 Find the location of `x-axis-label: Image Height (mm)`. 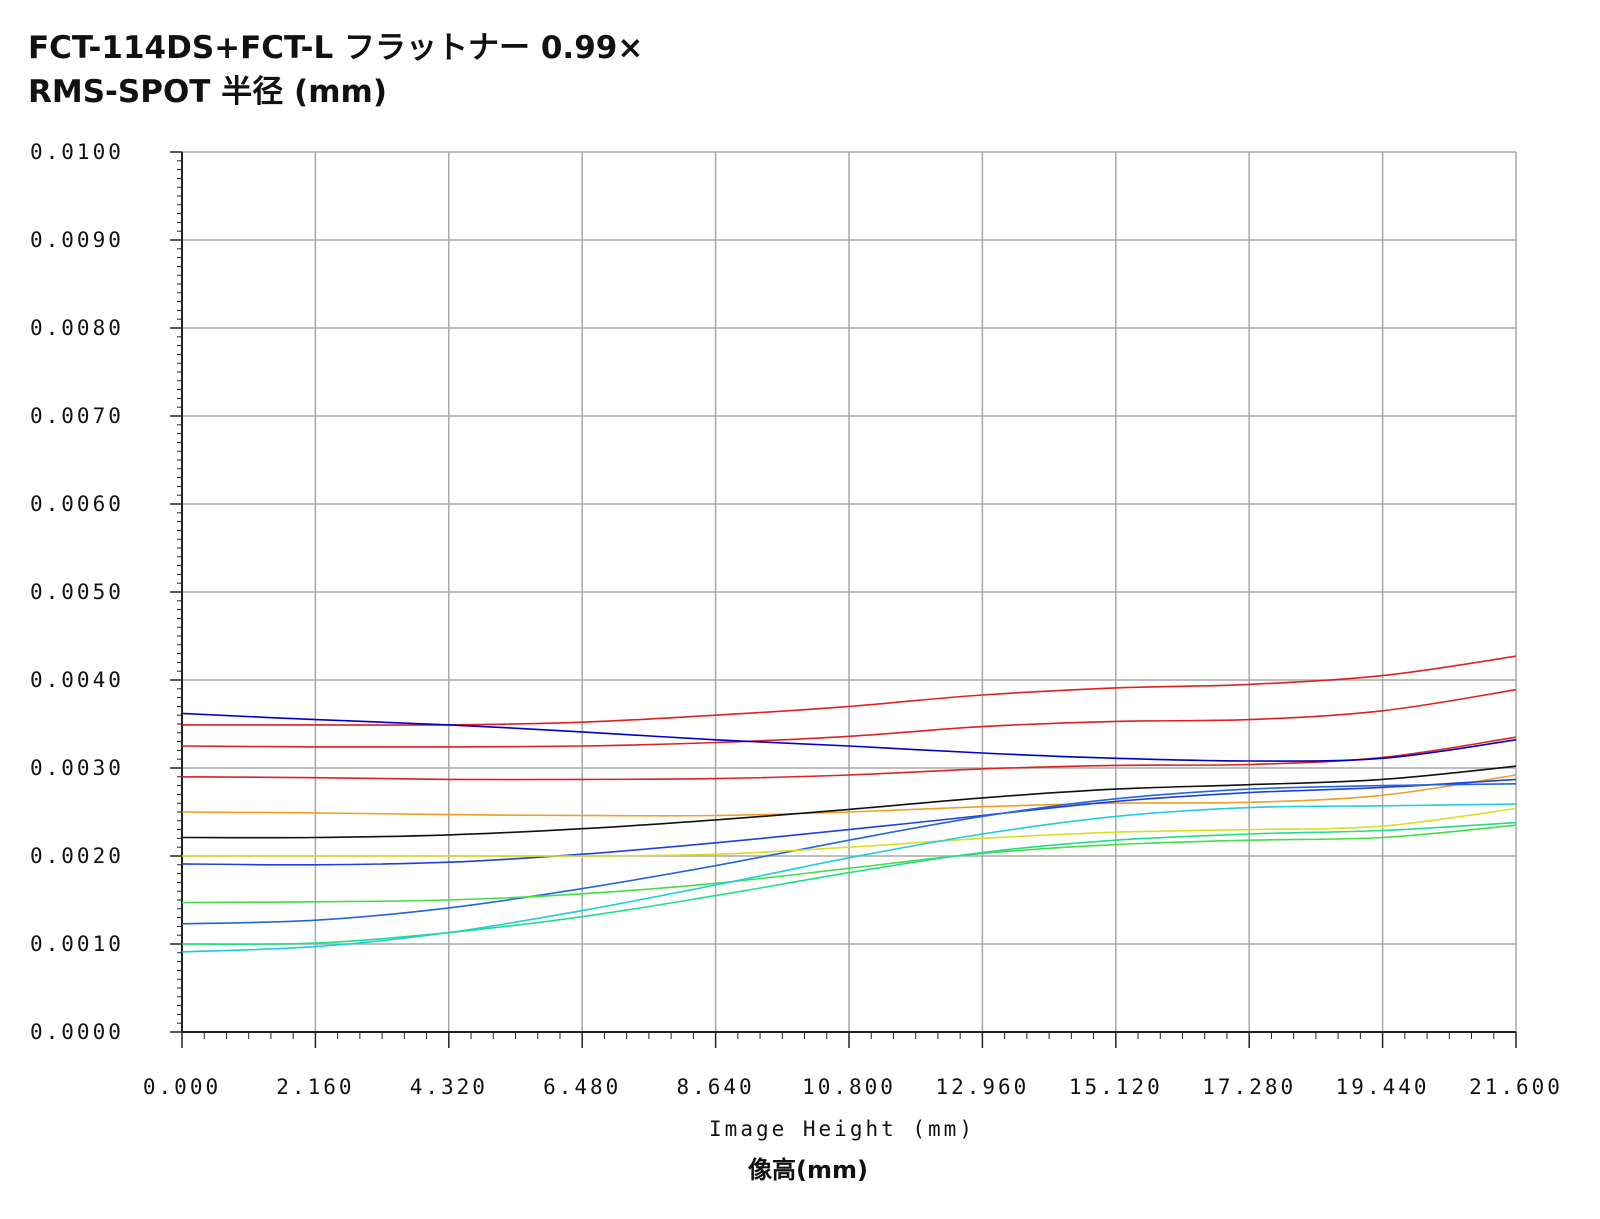

x-axis-label: Image Height (mm) is located at coordinates (842, 1129).